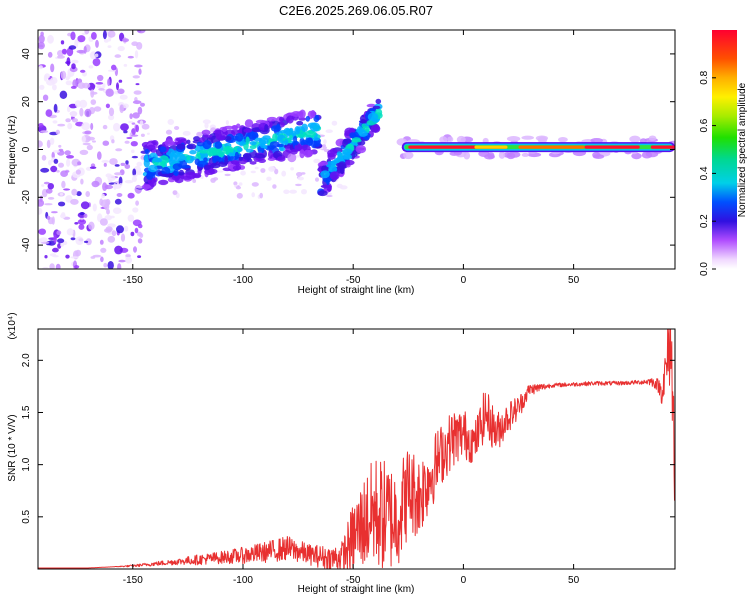 The image size is (750, 600). Describe the element at coordinates (742, 149) in the screenshot. I see `colorbar-title: Normalized spectral amplitude` at that location.